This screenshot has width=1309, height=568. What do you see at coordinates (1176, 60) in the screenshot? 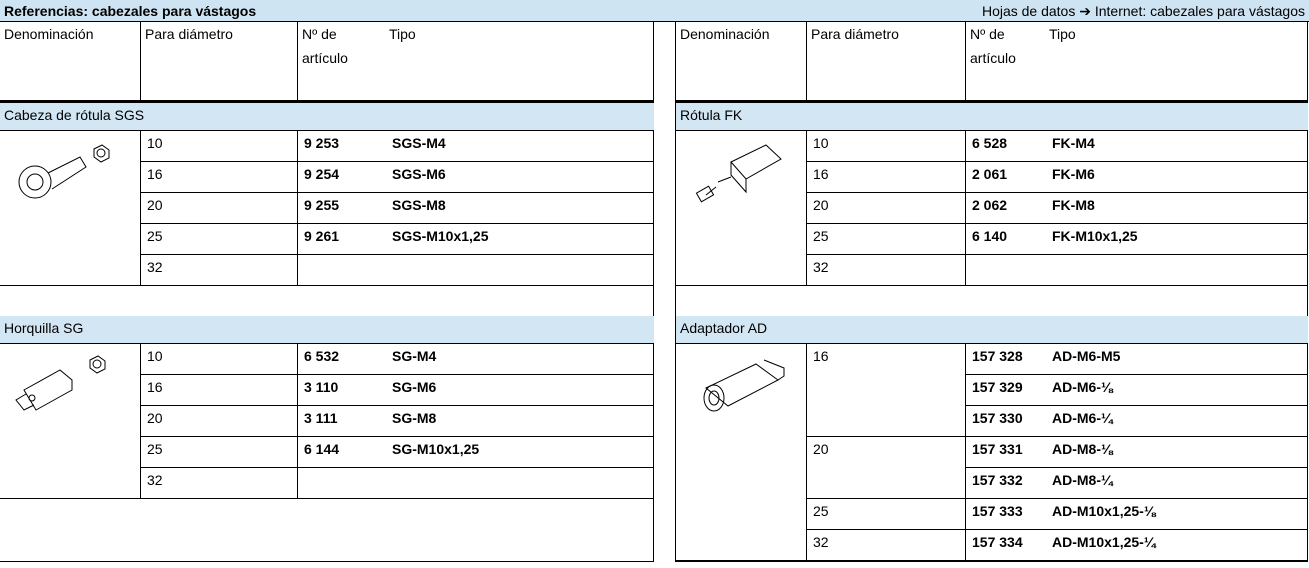
I see `column-header: Tipo` at bounding box center [1176, 60].